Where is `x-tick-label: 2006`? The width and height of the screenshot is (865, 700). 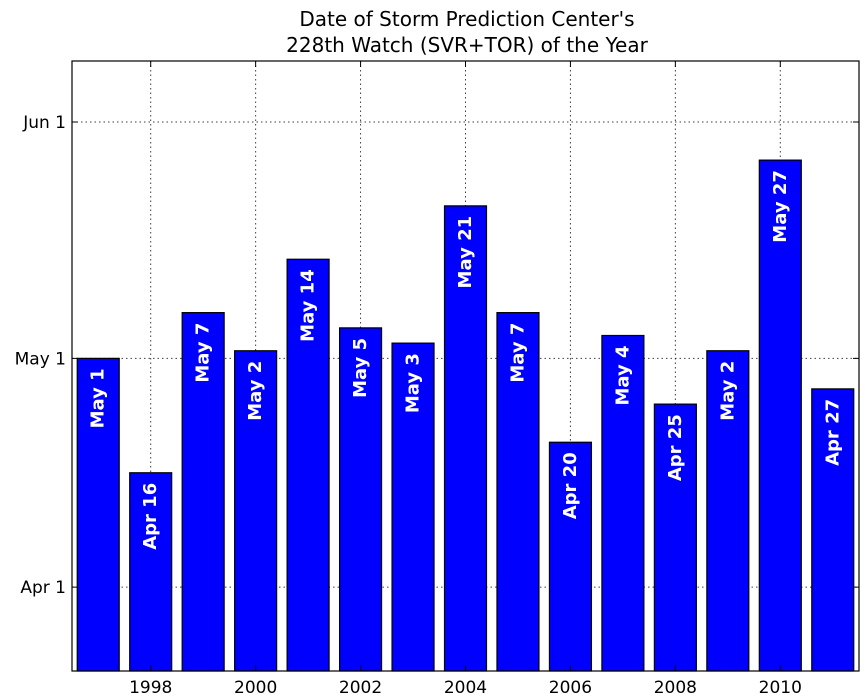
x-tick-label: 2006 is located at coordinates (570, 688).